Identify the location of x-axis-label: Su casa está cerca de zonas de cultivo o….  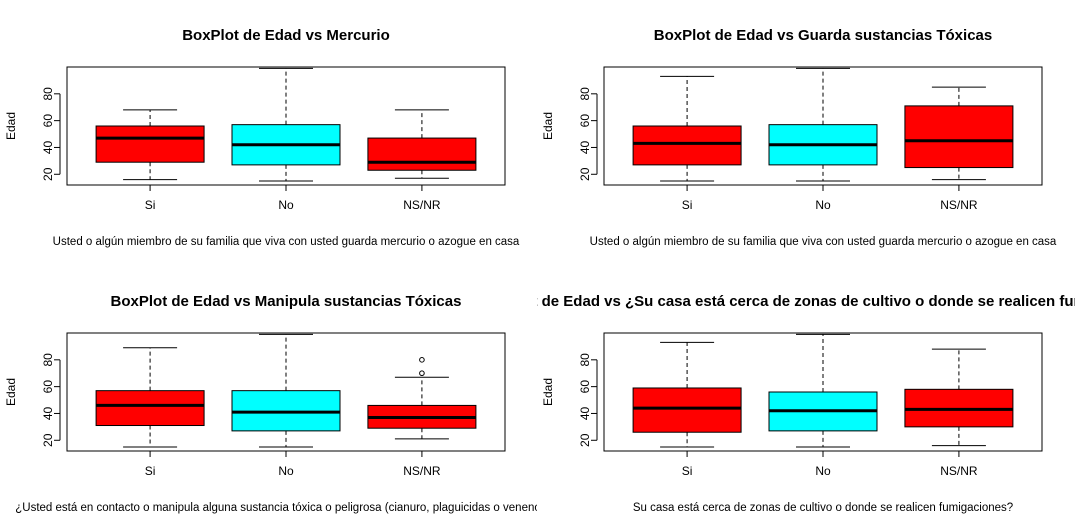
(823, 508).